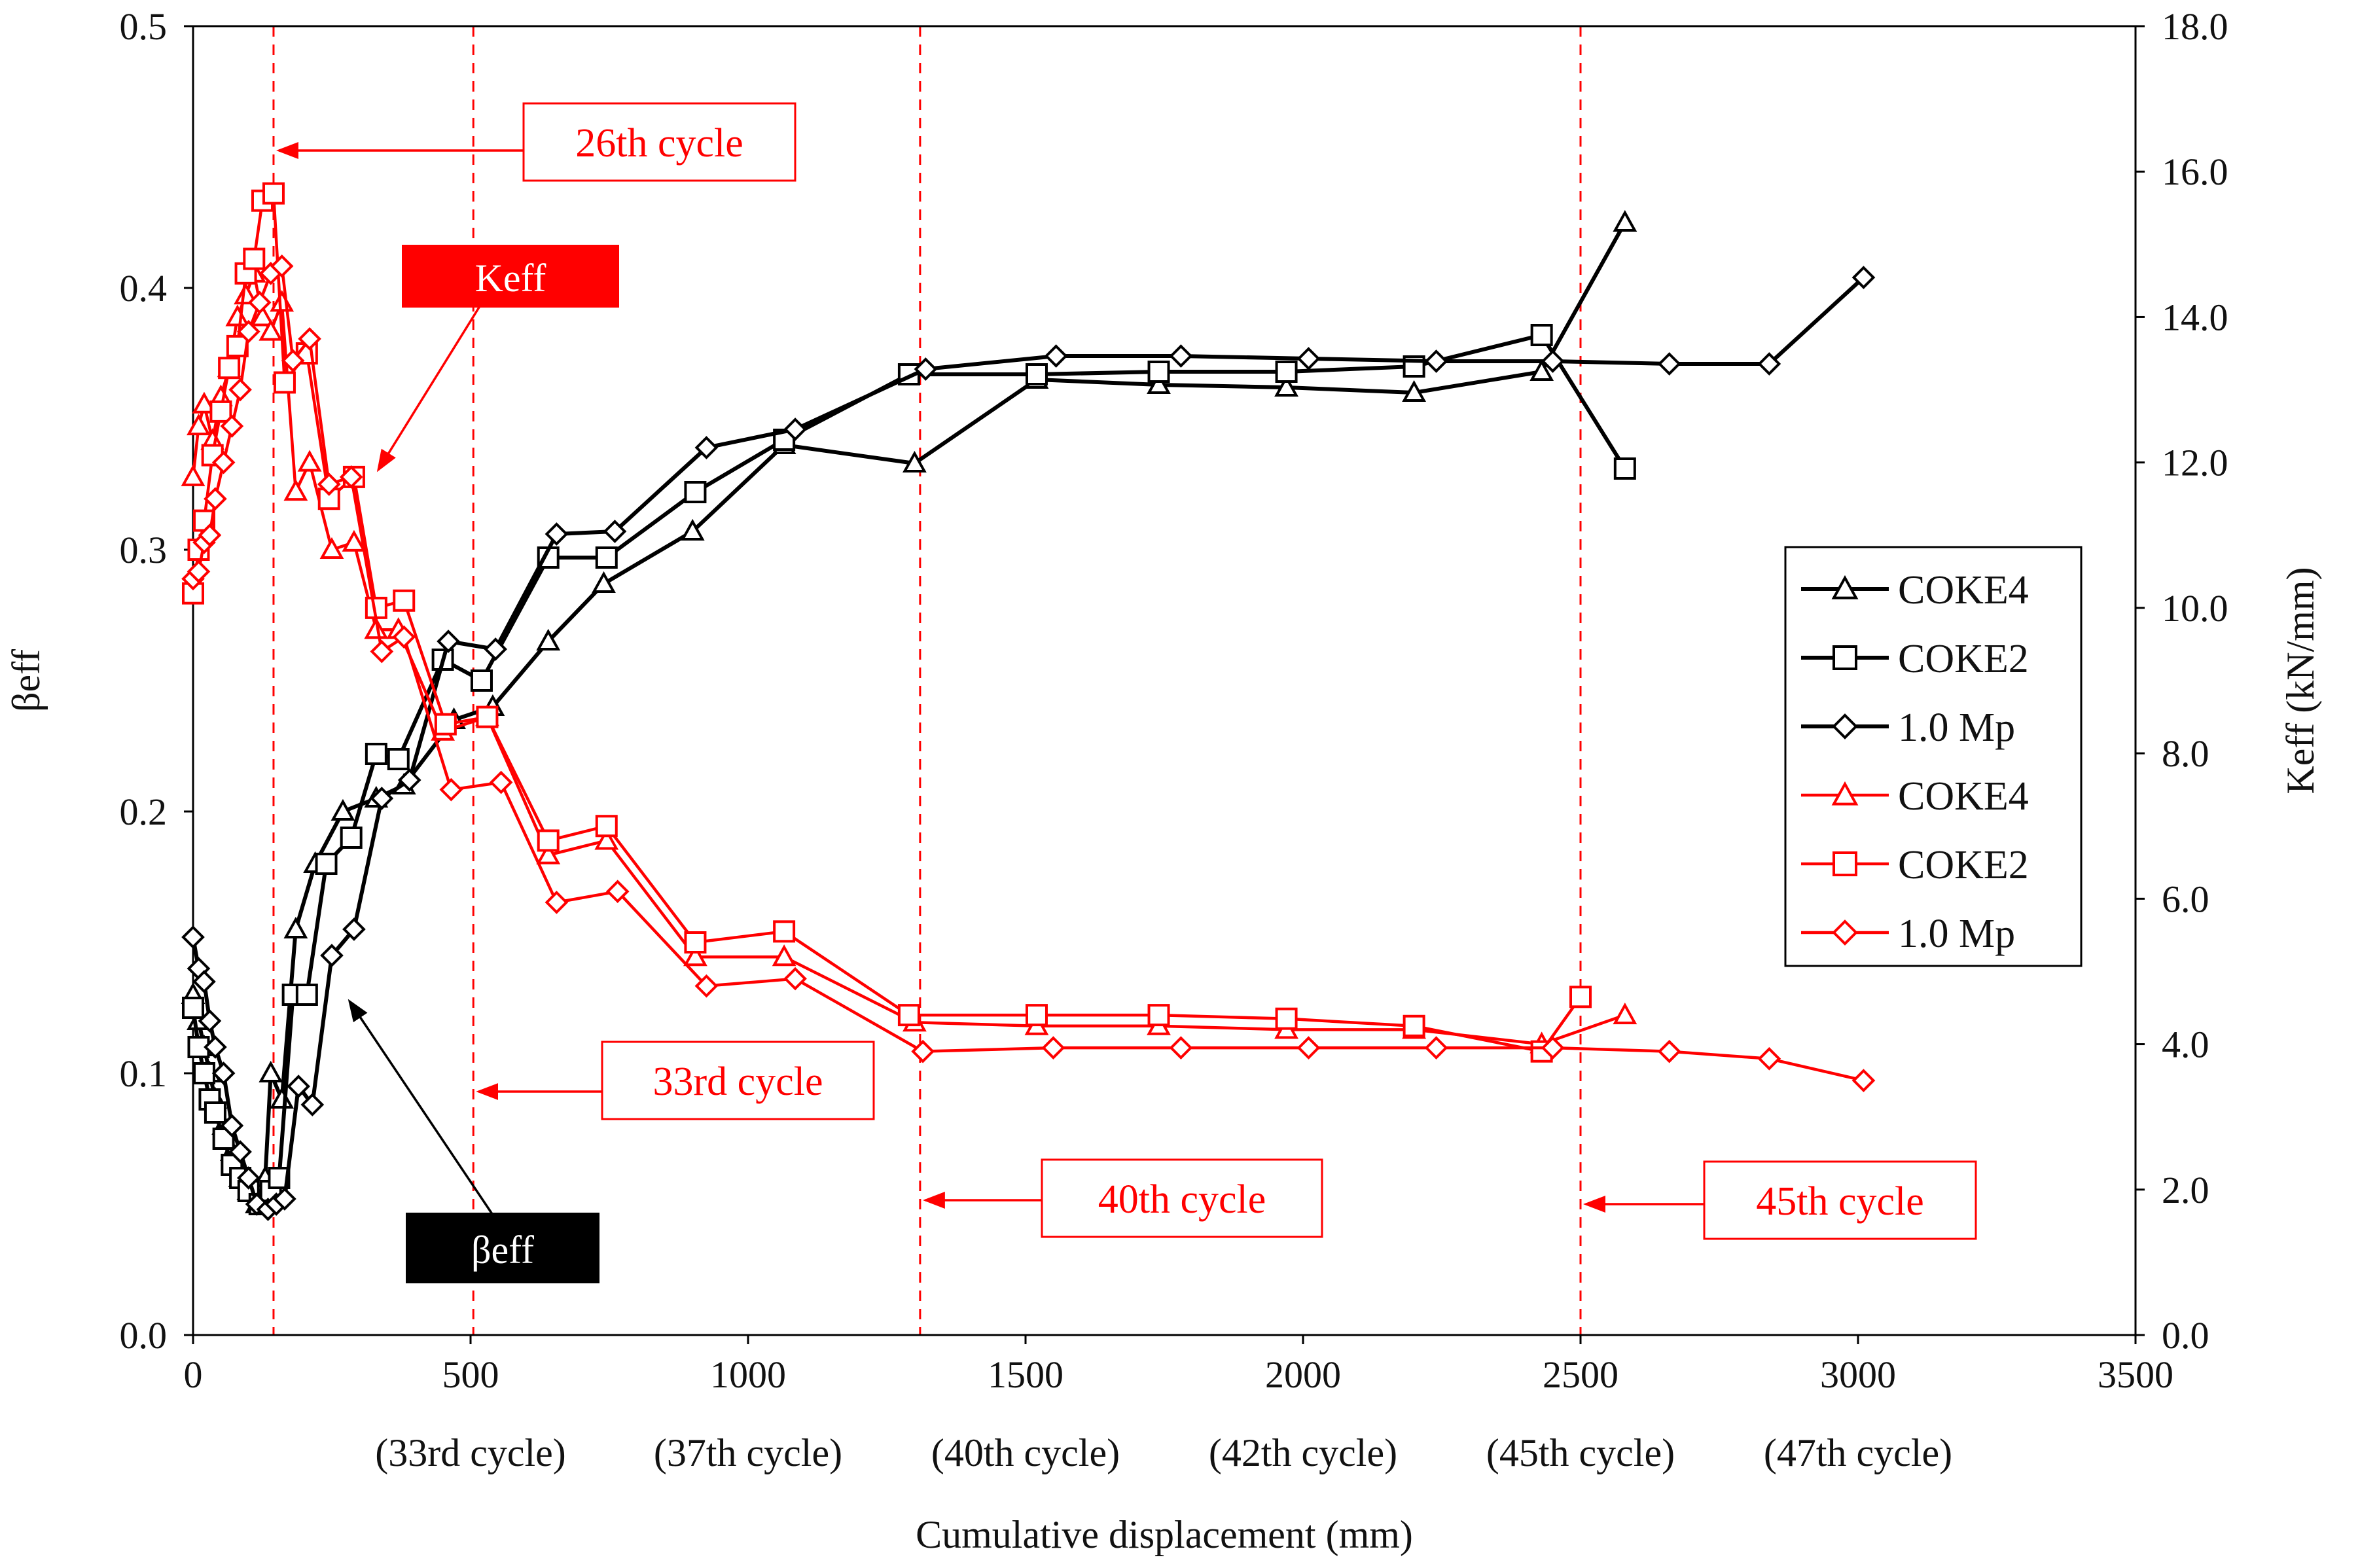 This screenshot has width=2360, height=1568. What do you see at coordinates (497, 358) in the screenshot?
I see `keff-tag: Keff` at bounding box center [497, 358].